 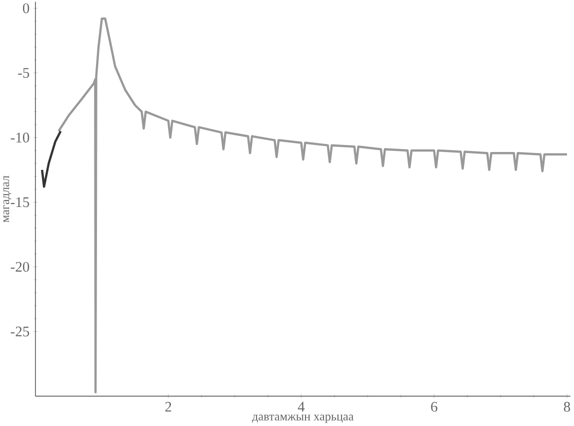 What do you see at coordinates (20, 137) in the screenshot?
I see `y-tick-label: -10` at bounding box center [20, 137].